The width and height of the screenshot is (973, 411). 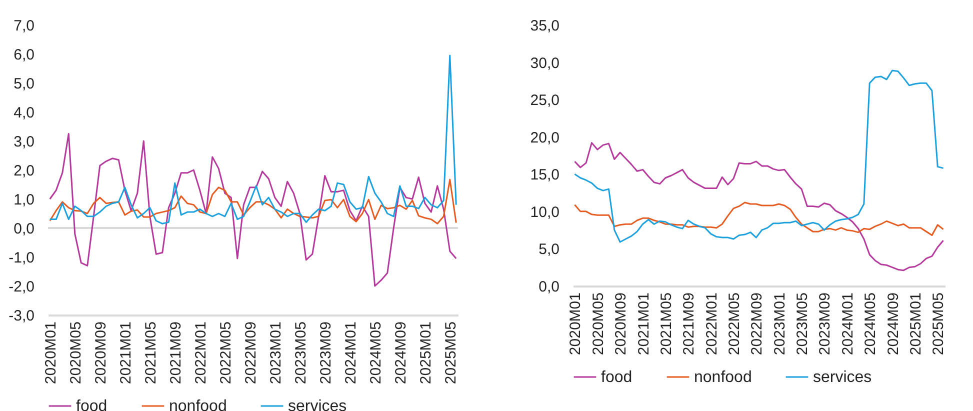 What do you see at coordinates (24, 171) in the screenshot?
I see `y-tick-label: 2,0` at bounding box center [24, 171].